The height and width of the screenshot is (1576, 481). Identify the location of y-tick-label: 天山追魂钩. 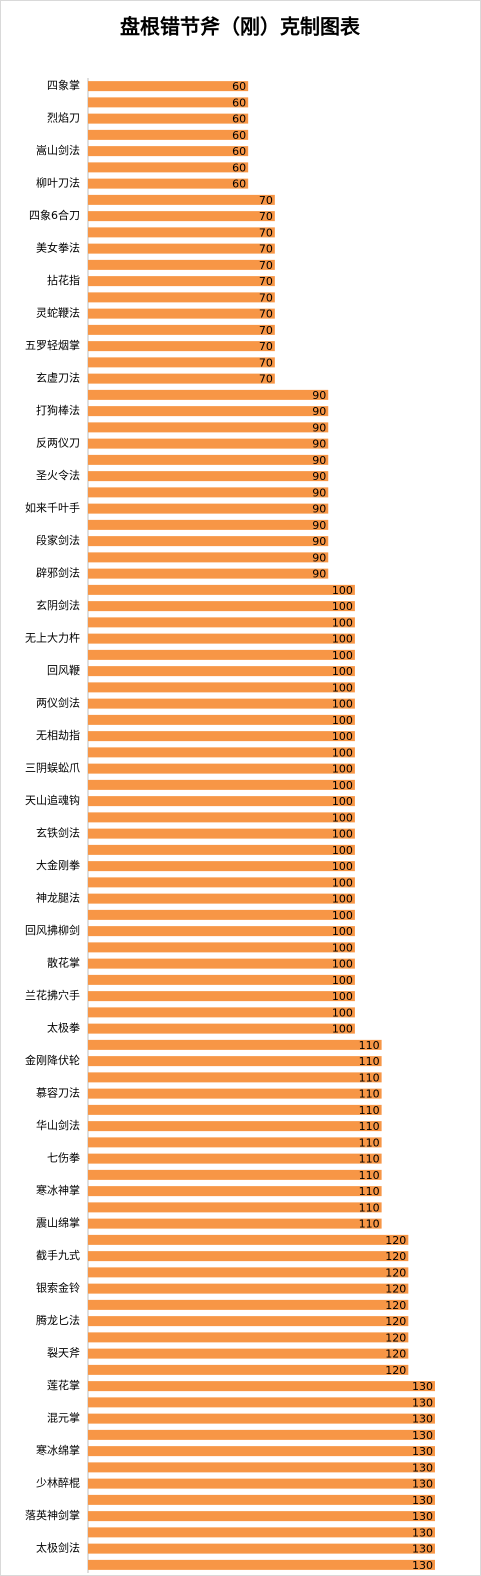
(52, 800).